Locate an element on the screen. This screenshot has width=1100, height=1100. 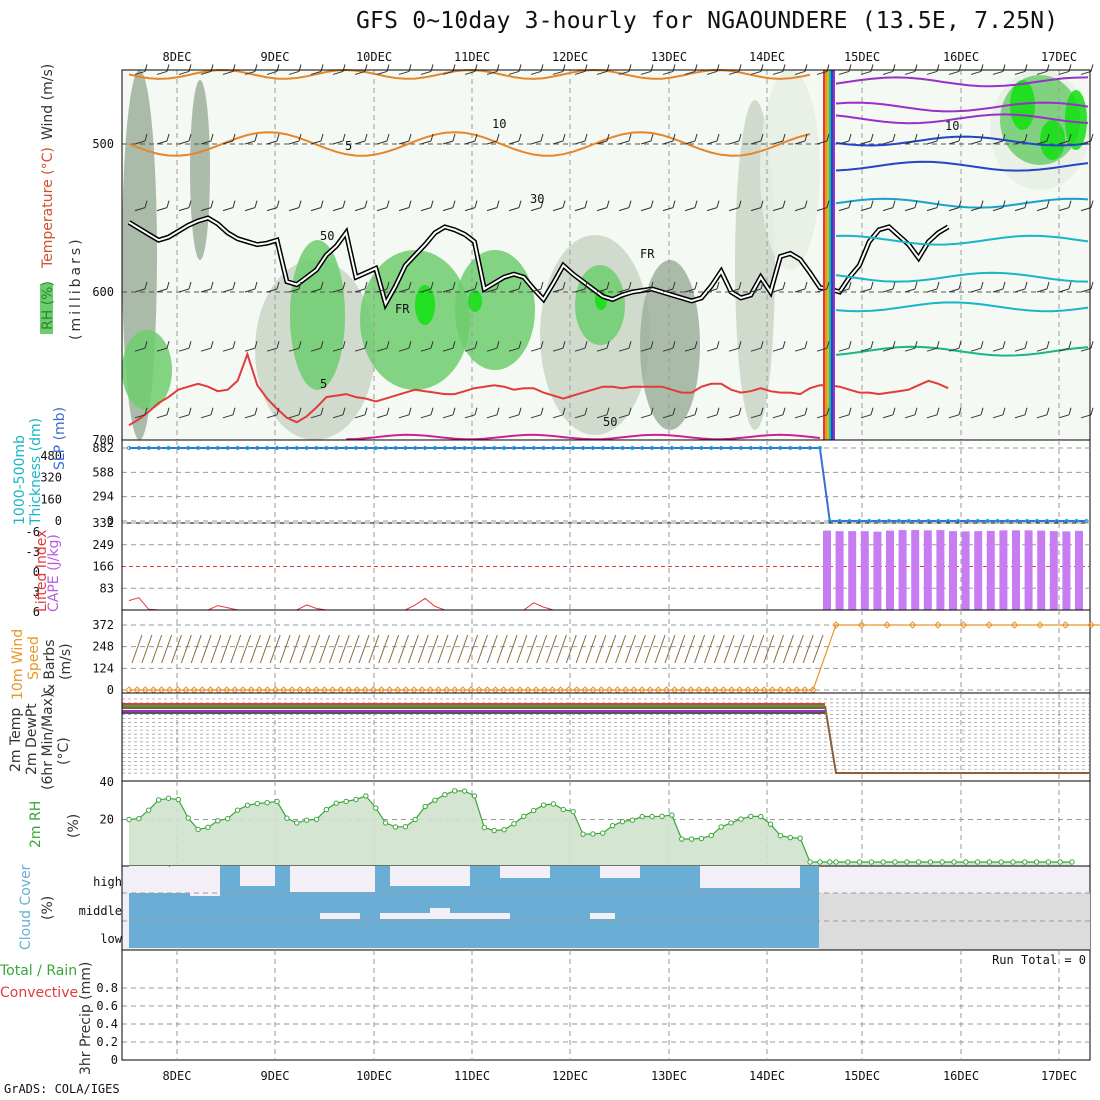
temp-ylabel-4: (°C) is located at coordinates (64, 751).